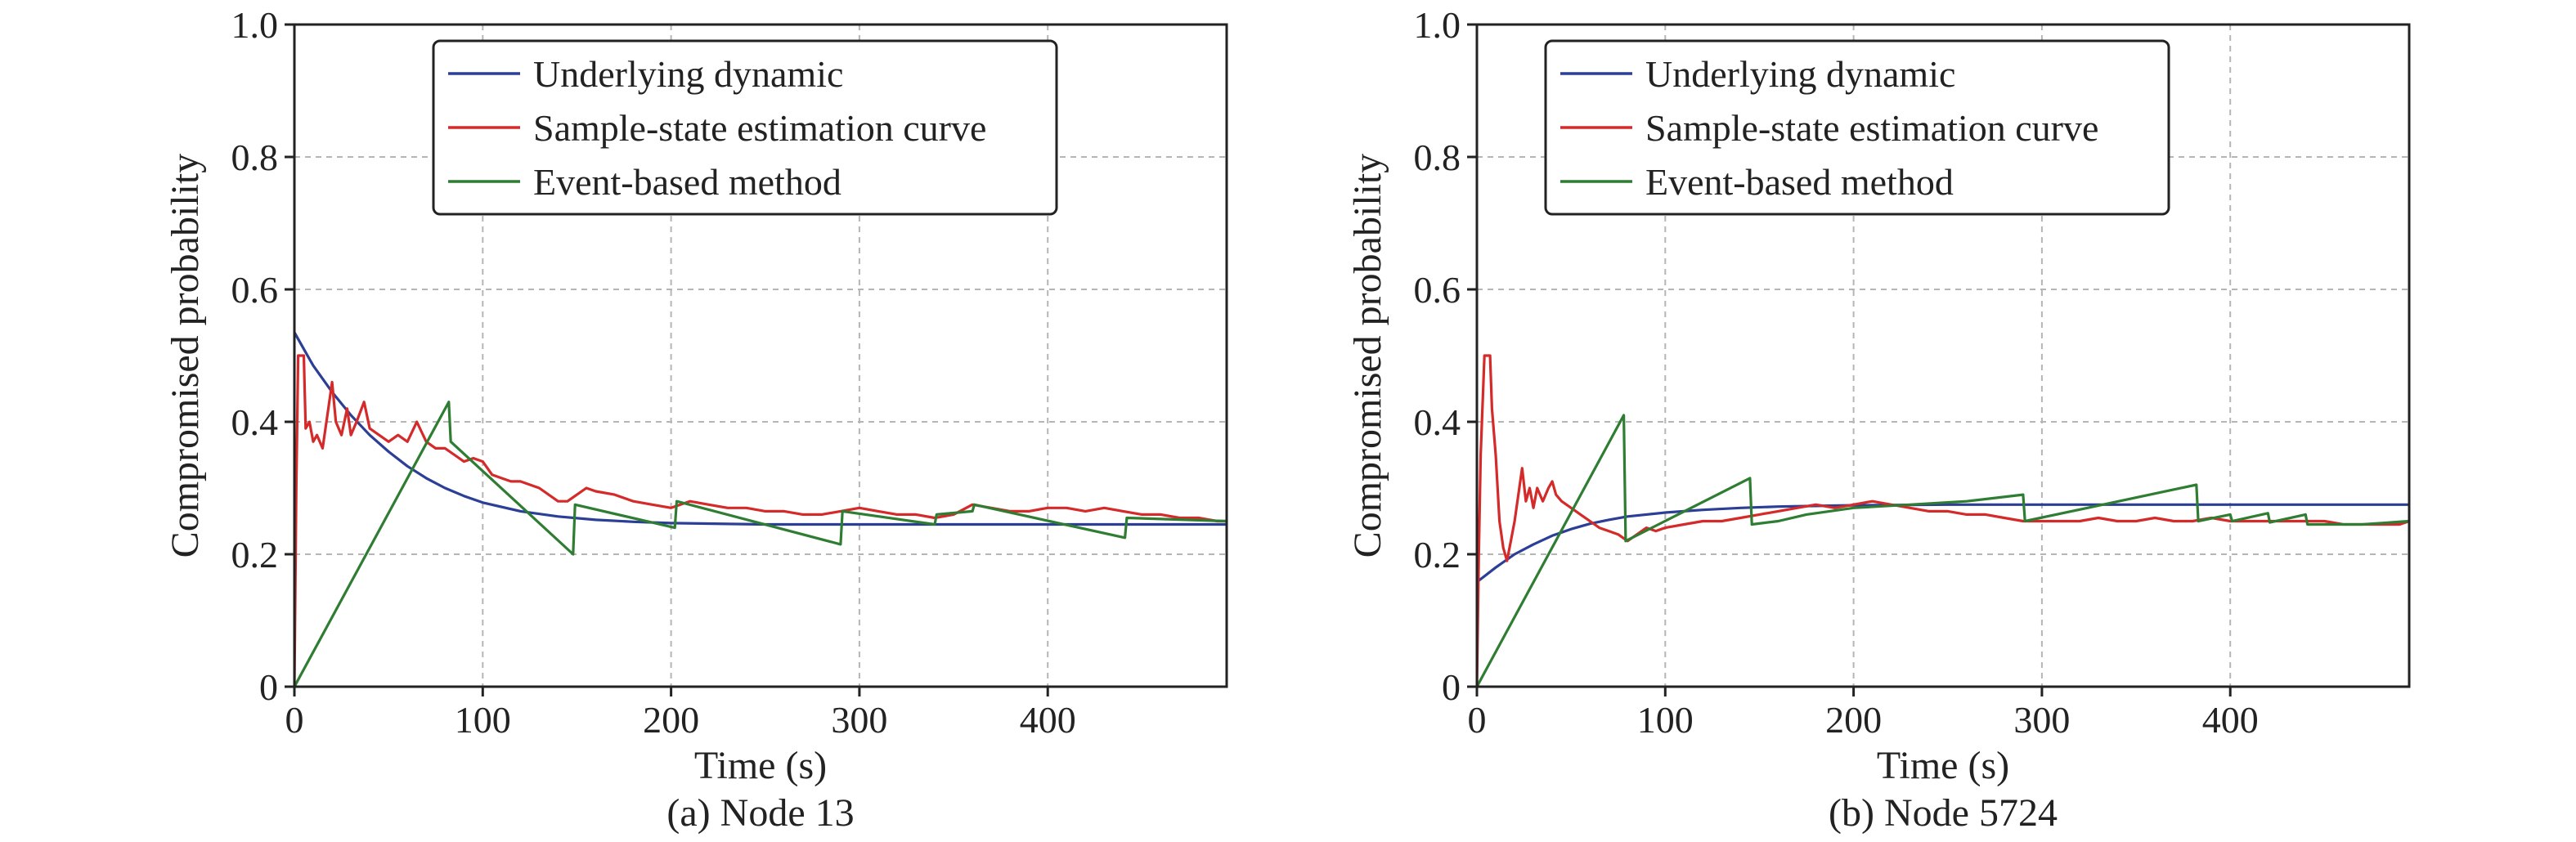  I want to click on series-line-underlying-dynamic, so click(760, 429).